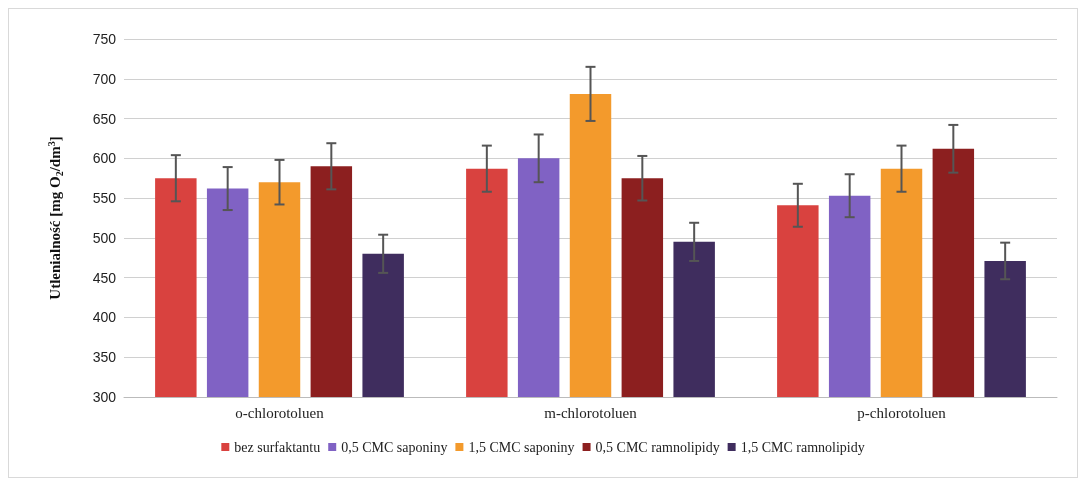  What do you see at coordinates (104, 277) in the screenshot?
I see `y-tick-label: 450` at bounding box center [104, 277].